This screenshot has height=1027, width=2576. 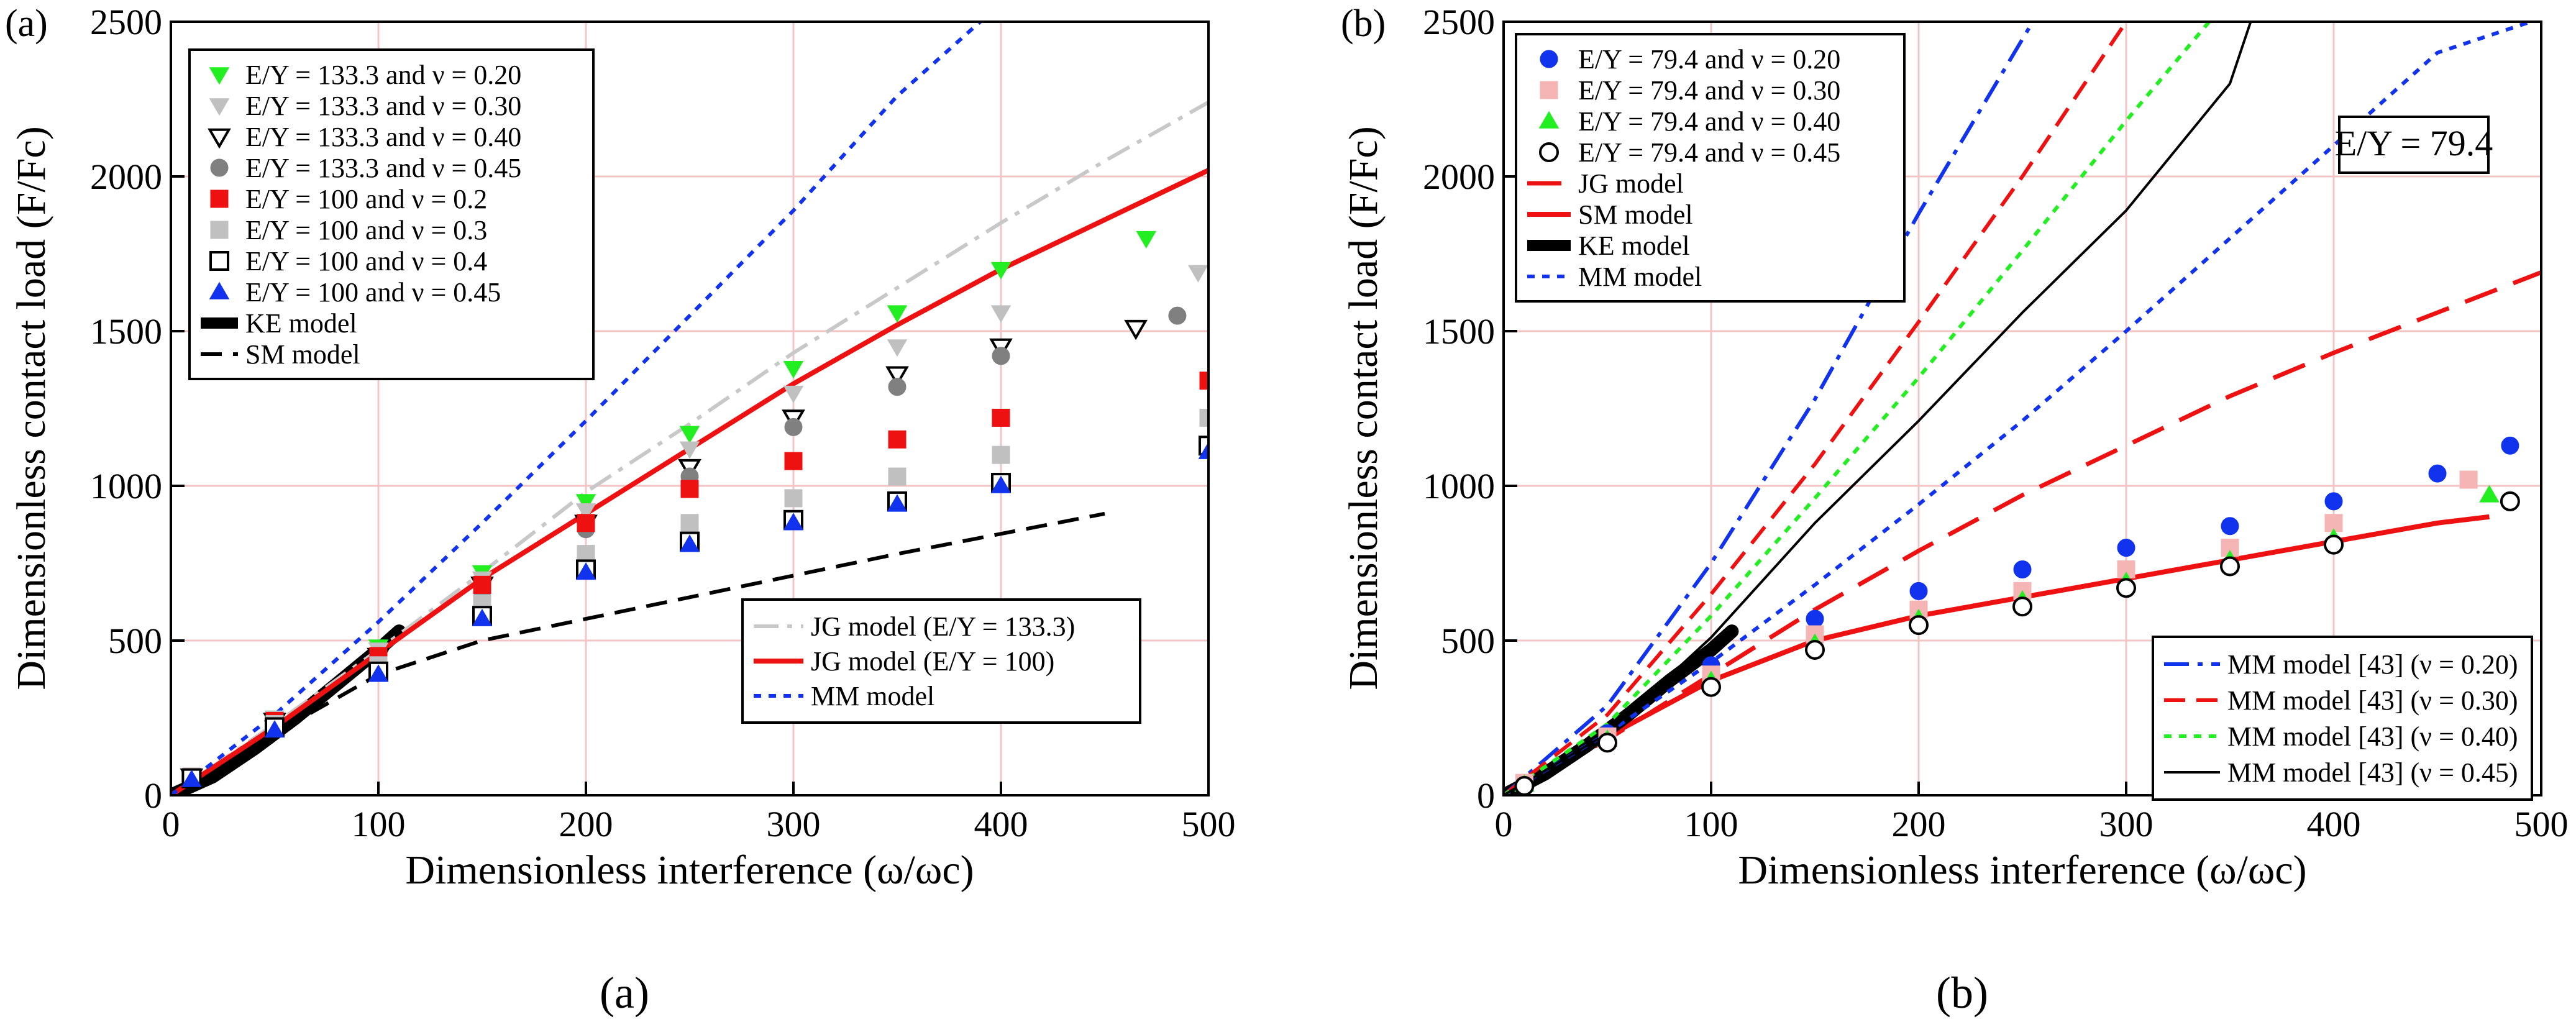 I want to click on legend-entry-label: E/Y = 133.3 and ν = 0.45, so click(x=383, y=168).